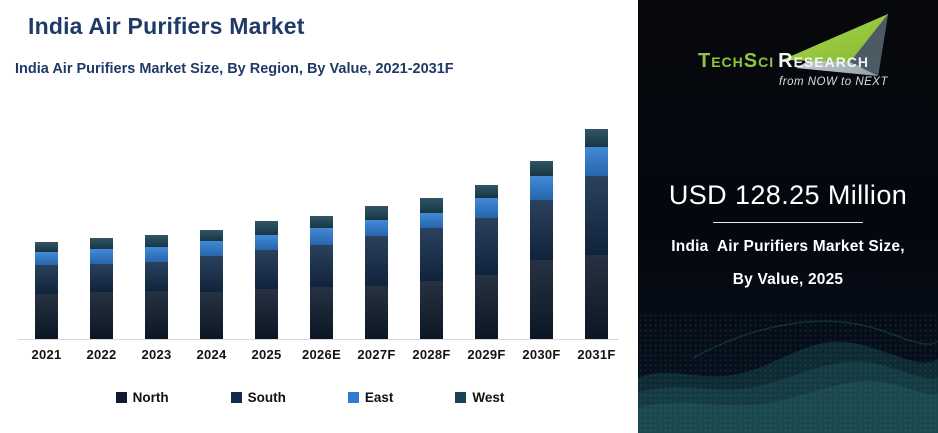 The height and width of the screenshot is (433, 938). What do you see at coordinates (156, 276) in the screenshot?
I see `segment-south-2023` at bounding box center [156, 276].